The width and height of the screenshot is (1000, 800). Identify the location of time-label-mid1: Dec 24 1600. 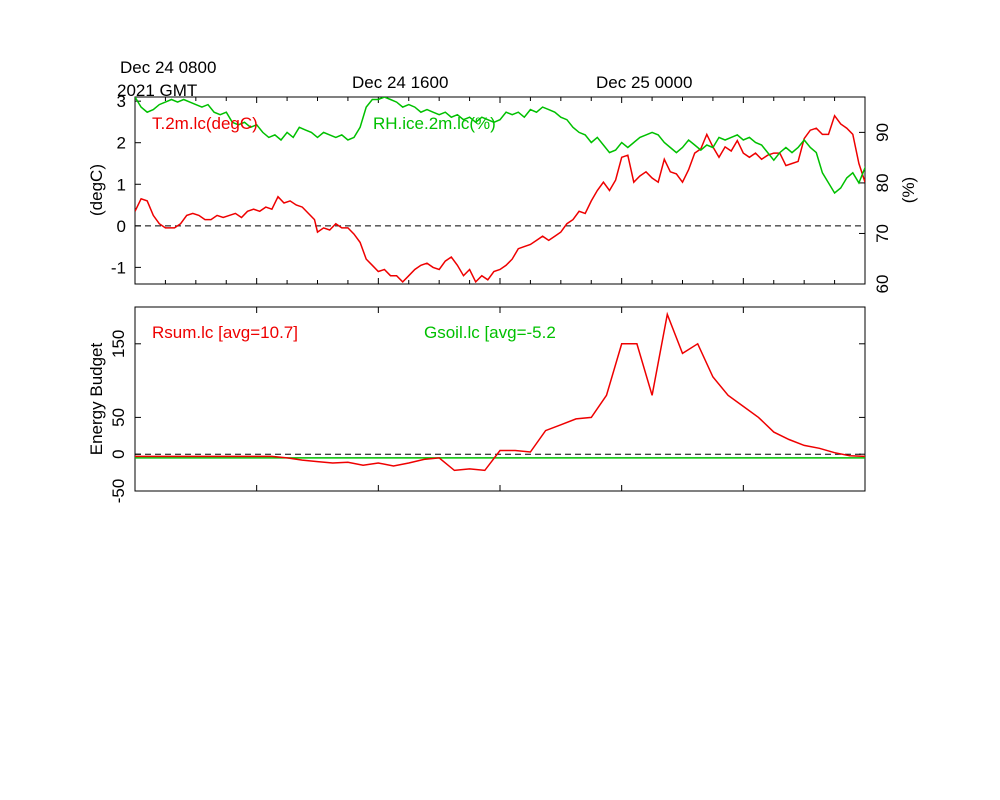
(400, 82).